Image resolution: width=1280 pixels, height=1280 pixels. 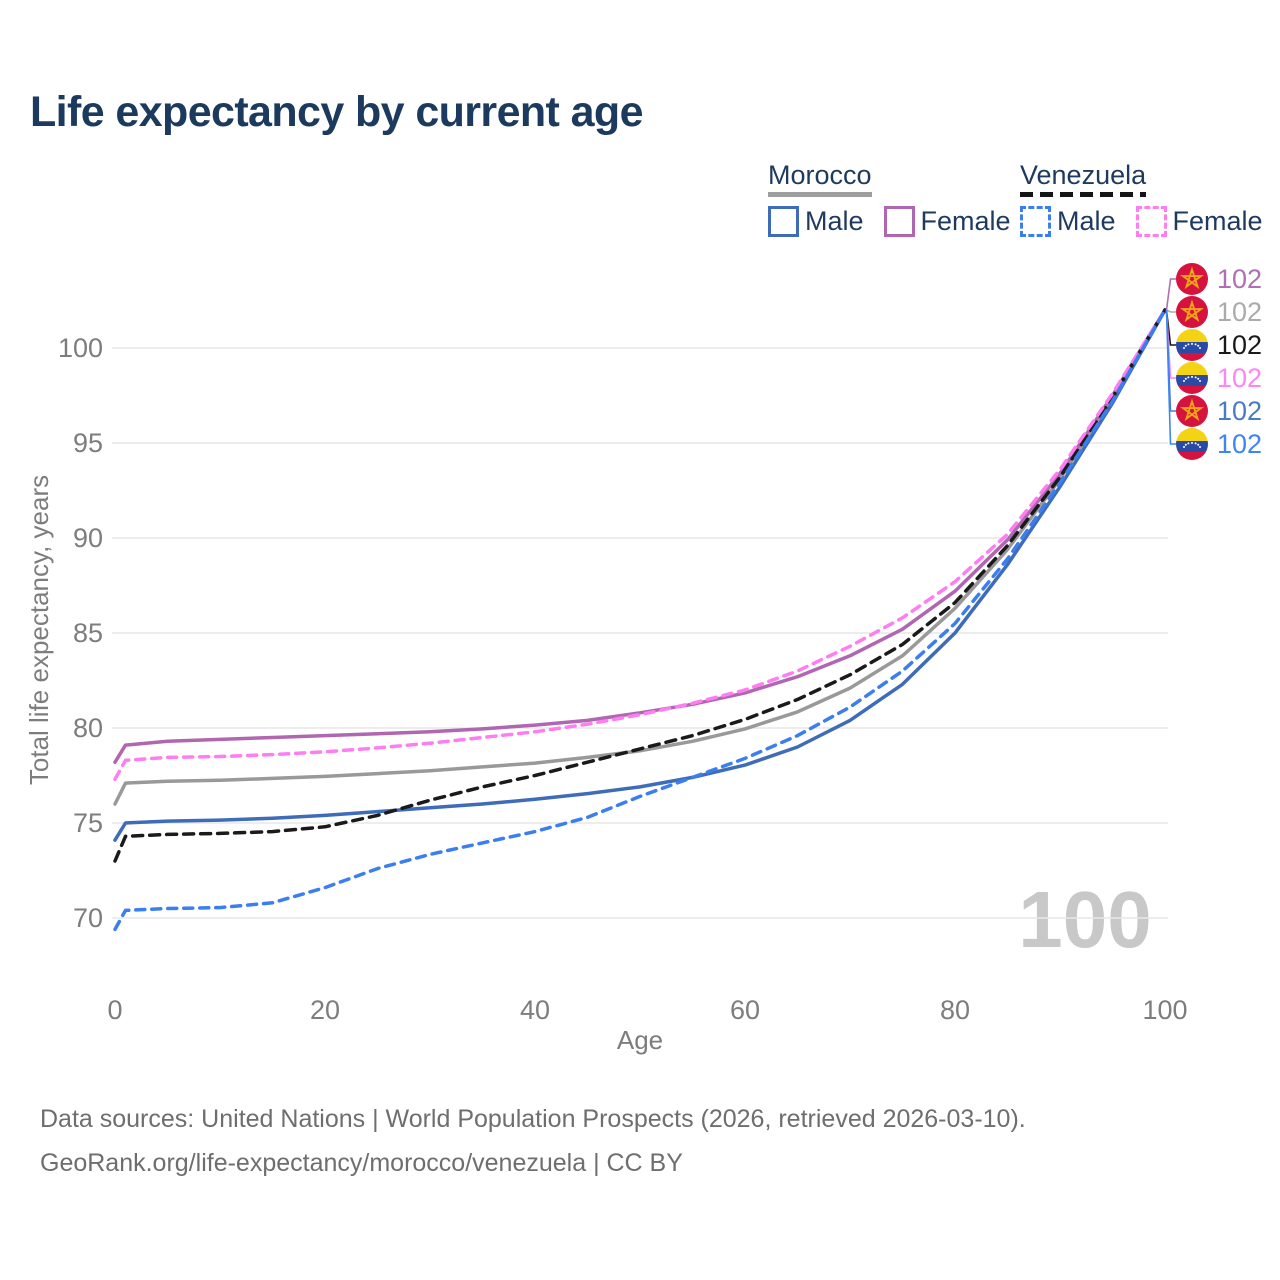 What do you see at coordinates (114, 1010) in the screenshot?
I see `x-tick-label: 0` at bounding box center [114, 1010].